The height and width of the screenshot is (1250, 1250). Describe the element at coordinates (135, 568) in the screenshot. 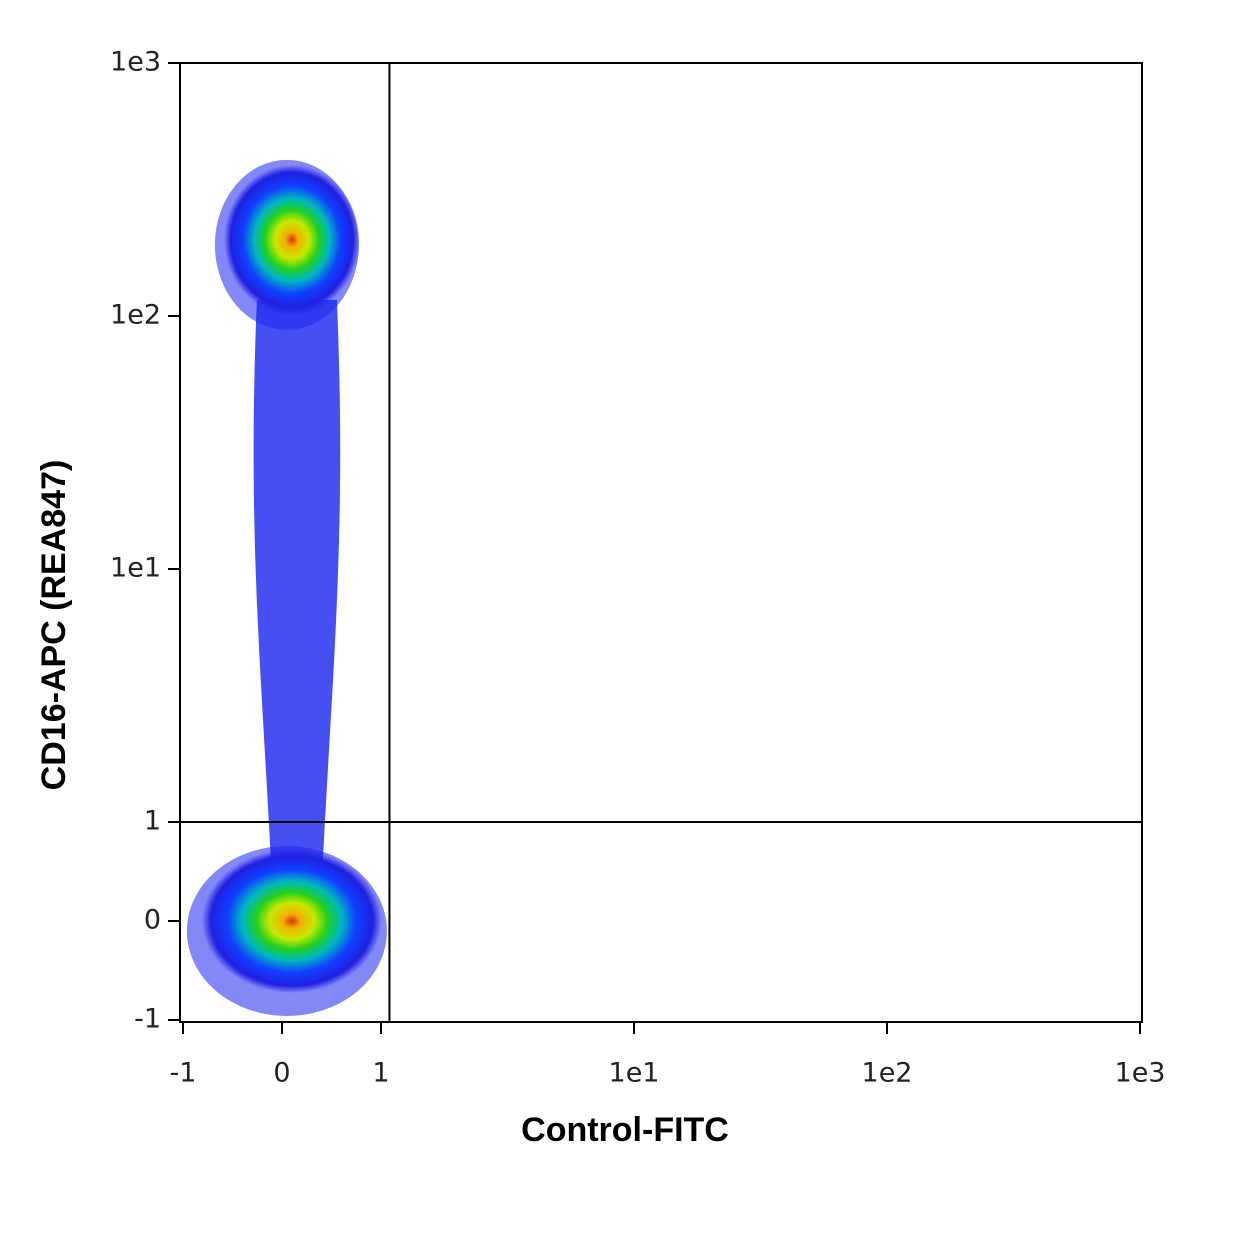

I see `y-tick-label: 1e1` at that location.